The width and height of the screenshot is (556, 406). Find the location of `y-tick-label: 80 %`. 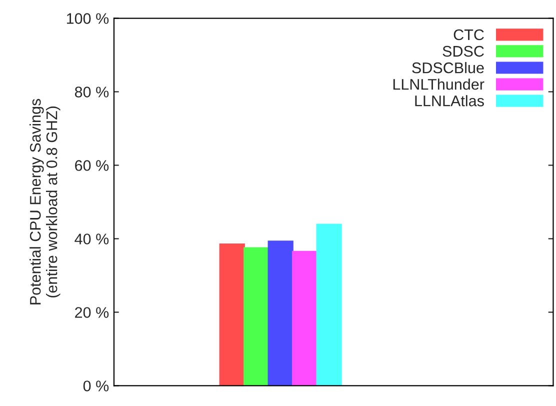

y-tick-label: 80 % is located at coordinates (91, 92).